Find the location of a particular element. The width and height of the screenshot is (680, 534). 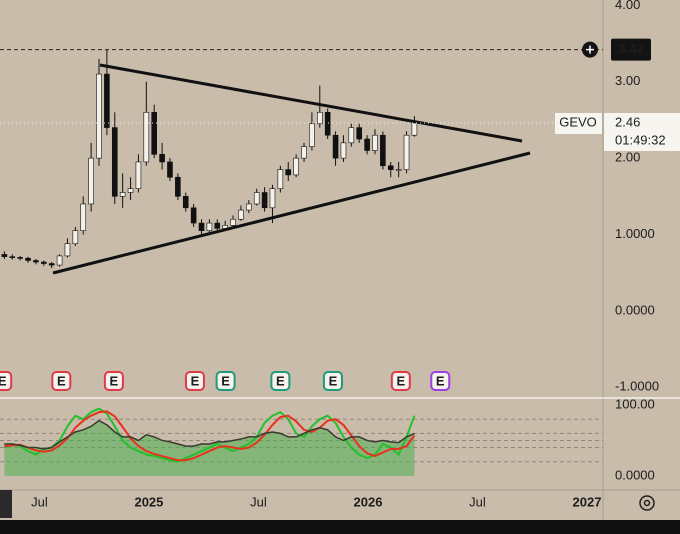

countdown-label: 01:49:32 is located at coordinates (640, 139).